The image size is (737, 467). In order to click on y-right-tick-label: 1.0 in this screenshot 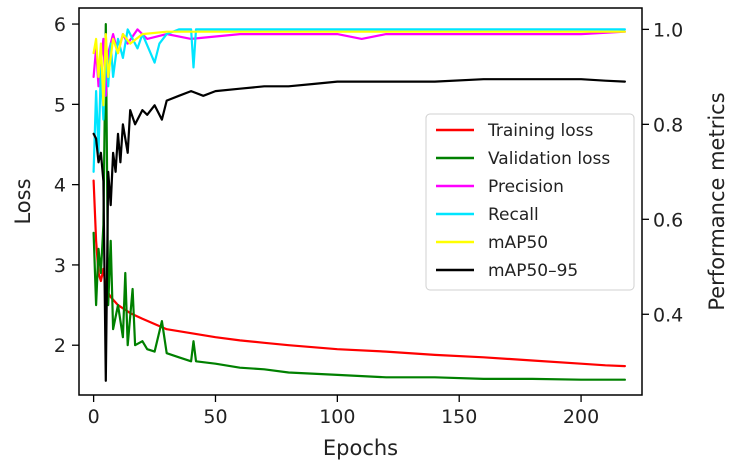, I will do `click(668, 30)`.